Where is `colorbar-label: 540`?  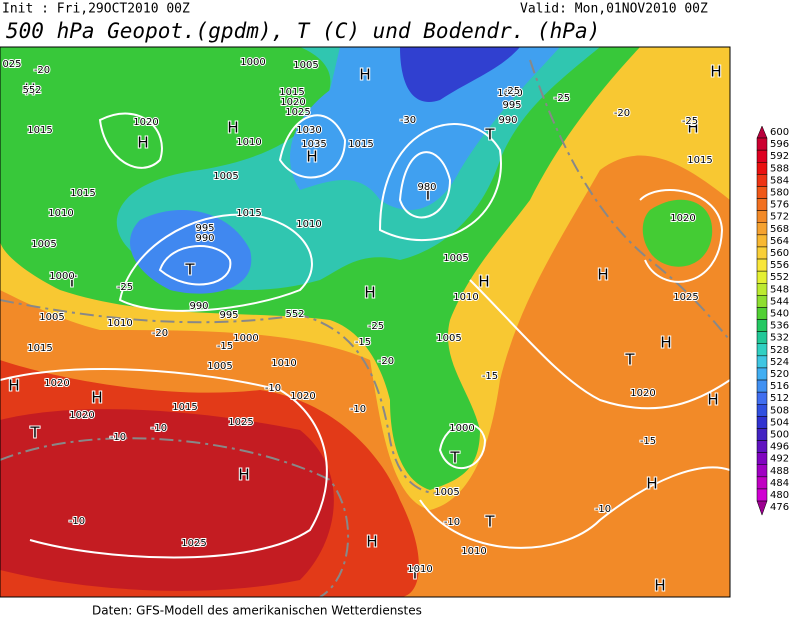 colorbar-label: 540 is located at coordinates (779, 314).